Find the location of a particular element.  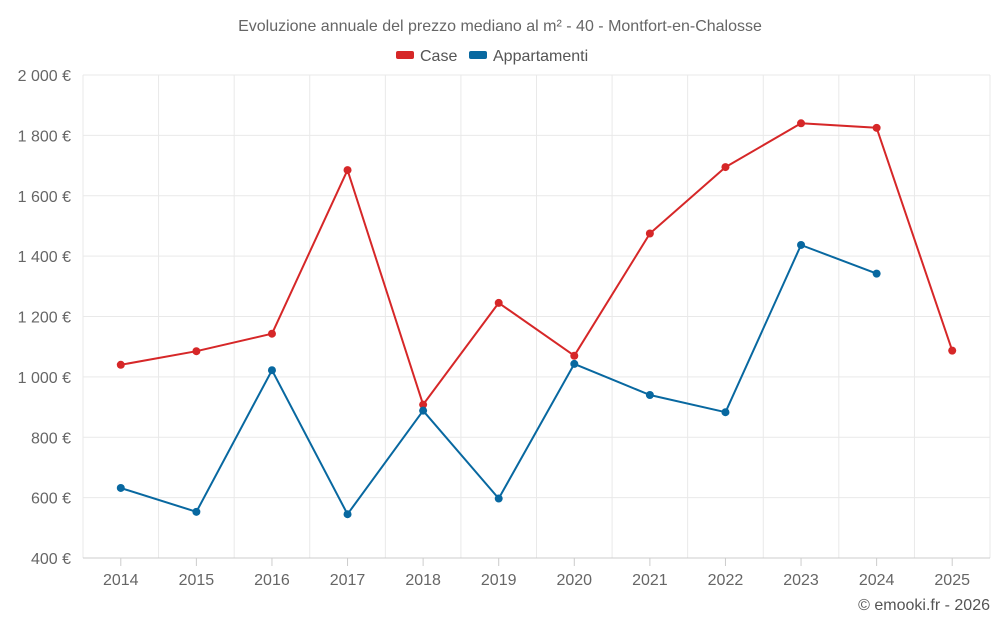

y-tick-label: 1 800 € is located at coordinates (44, 136).